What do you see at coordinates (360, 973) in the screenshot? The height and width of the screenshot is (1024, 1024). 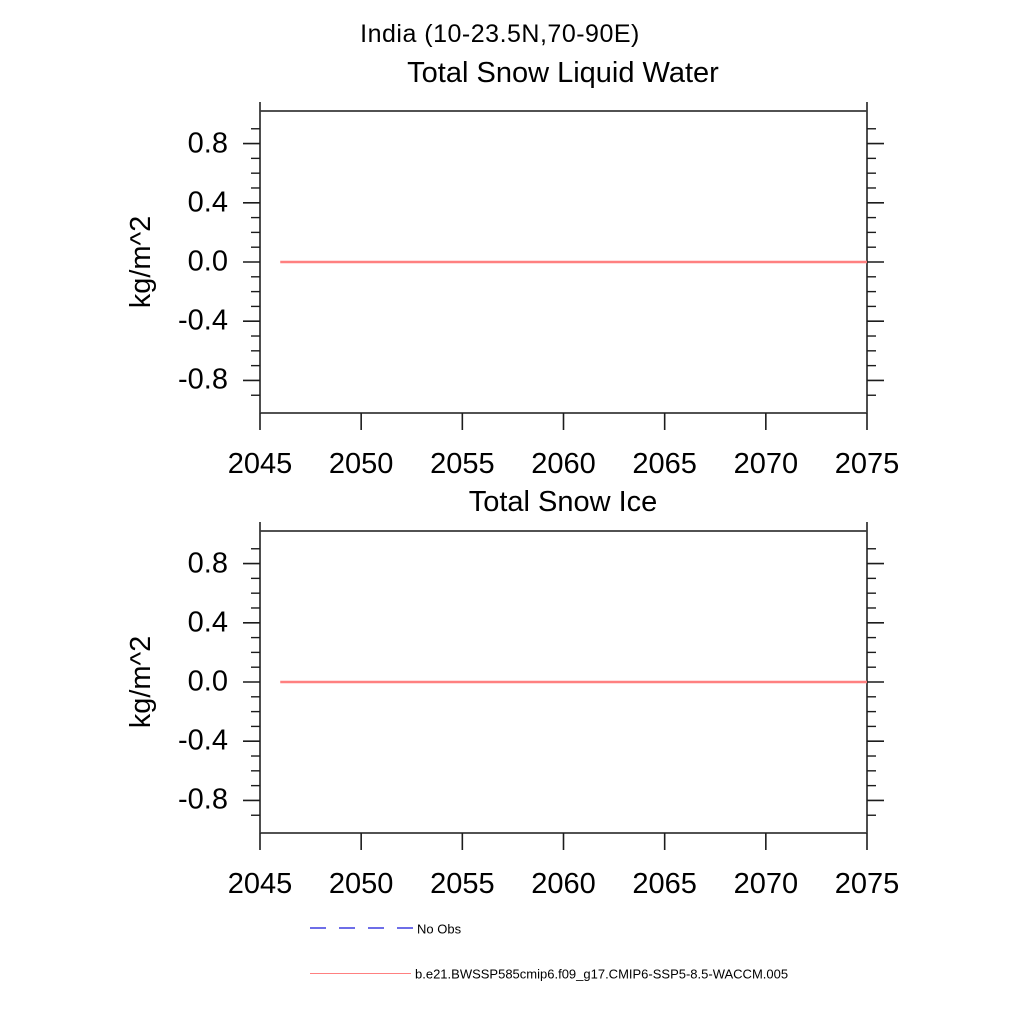 I see `legend-line-model-run` at bounding box center [360, 973].